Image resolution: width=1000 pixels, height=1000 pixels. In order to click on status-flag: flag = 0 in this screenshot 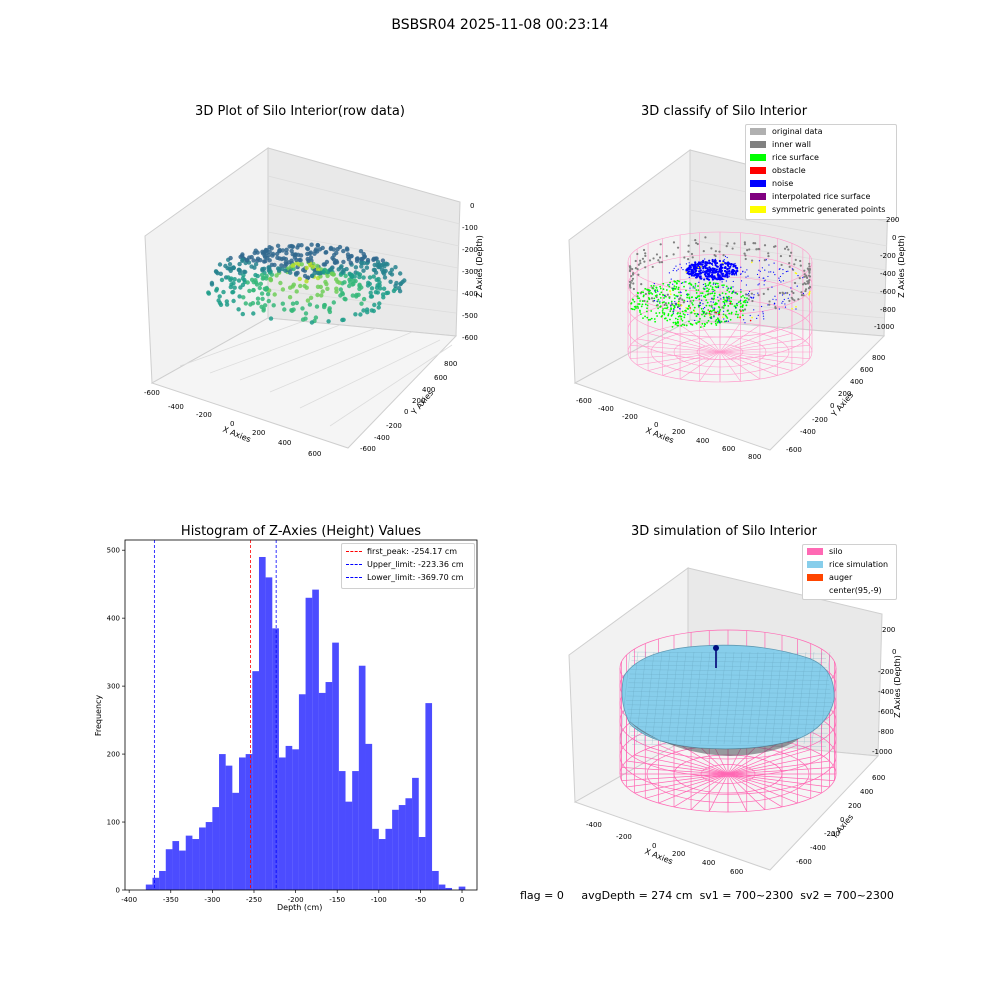, I will do `click(542, 895)`.